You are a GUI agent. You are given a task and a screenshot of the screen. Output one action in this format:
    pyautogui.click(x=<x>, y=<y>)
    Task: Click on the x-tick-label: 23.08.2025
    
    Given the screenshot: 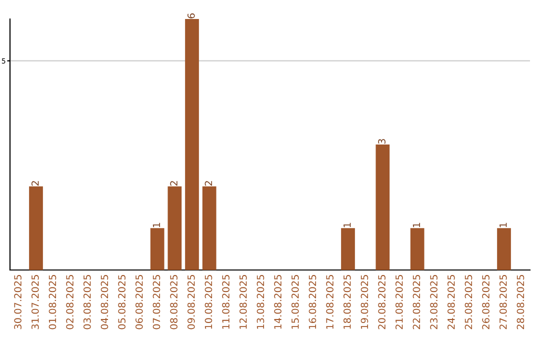 What is the action you would take?
    pyautogui.click(x=434, y=302)
    